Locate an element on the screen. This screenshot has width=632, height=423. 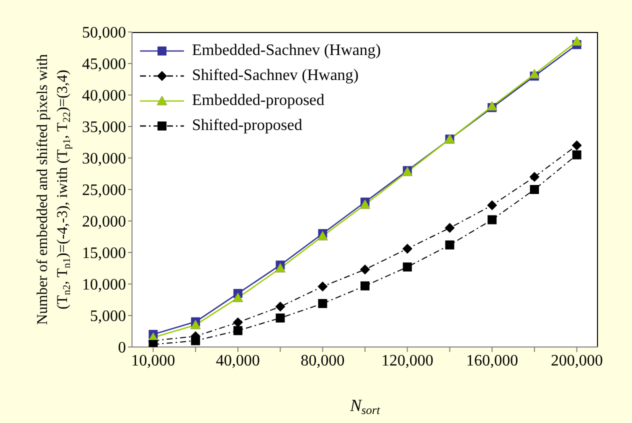
y-tick-label: 30,000 is located at coordinates (104, 159).